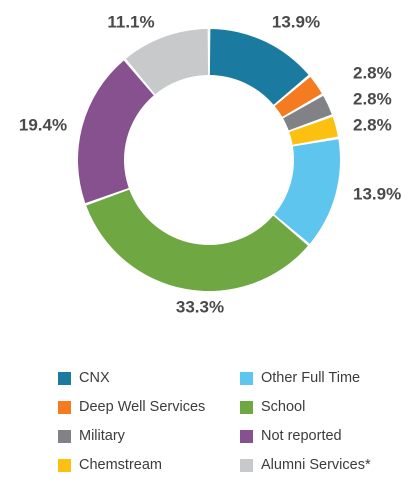 The height and width of the screenshot is (483, 417). Describe the element at coordinates (43, 124) in the screenshot. I see `data-label-not-reported: 19.4%` at that location.